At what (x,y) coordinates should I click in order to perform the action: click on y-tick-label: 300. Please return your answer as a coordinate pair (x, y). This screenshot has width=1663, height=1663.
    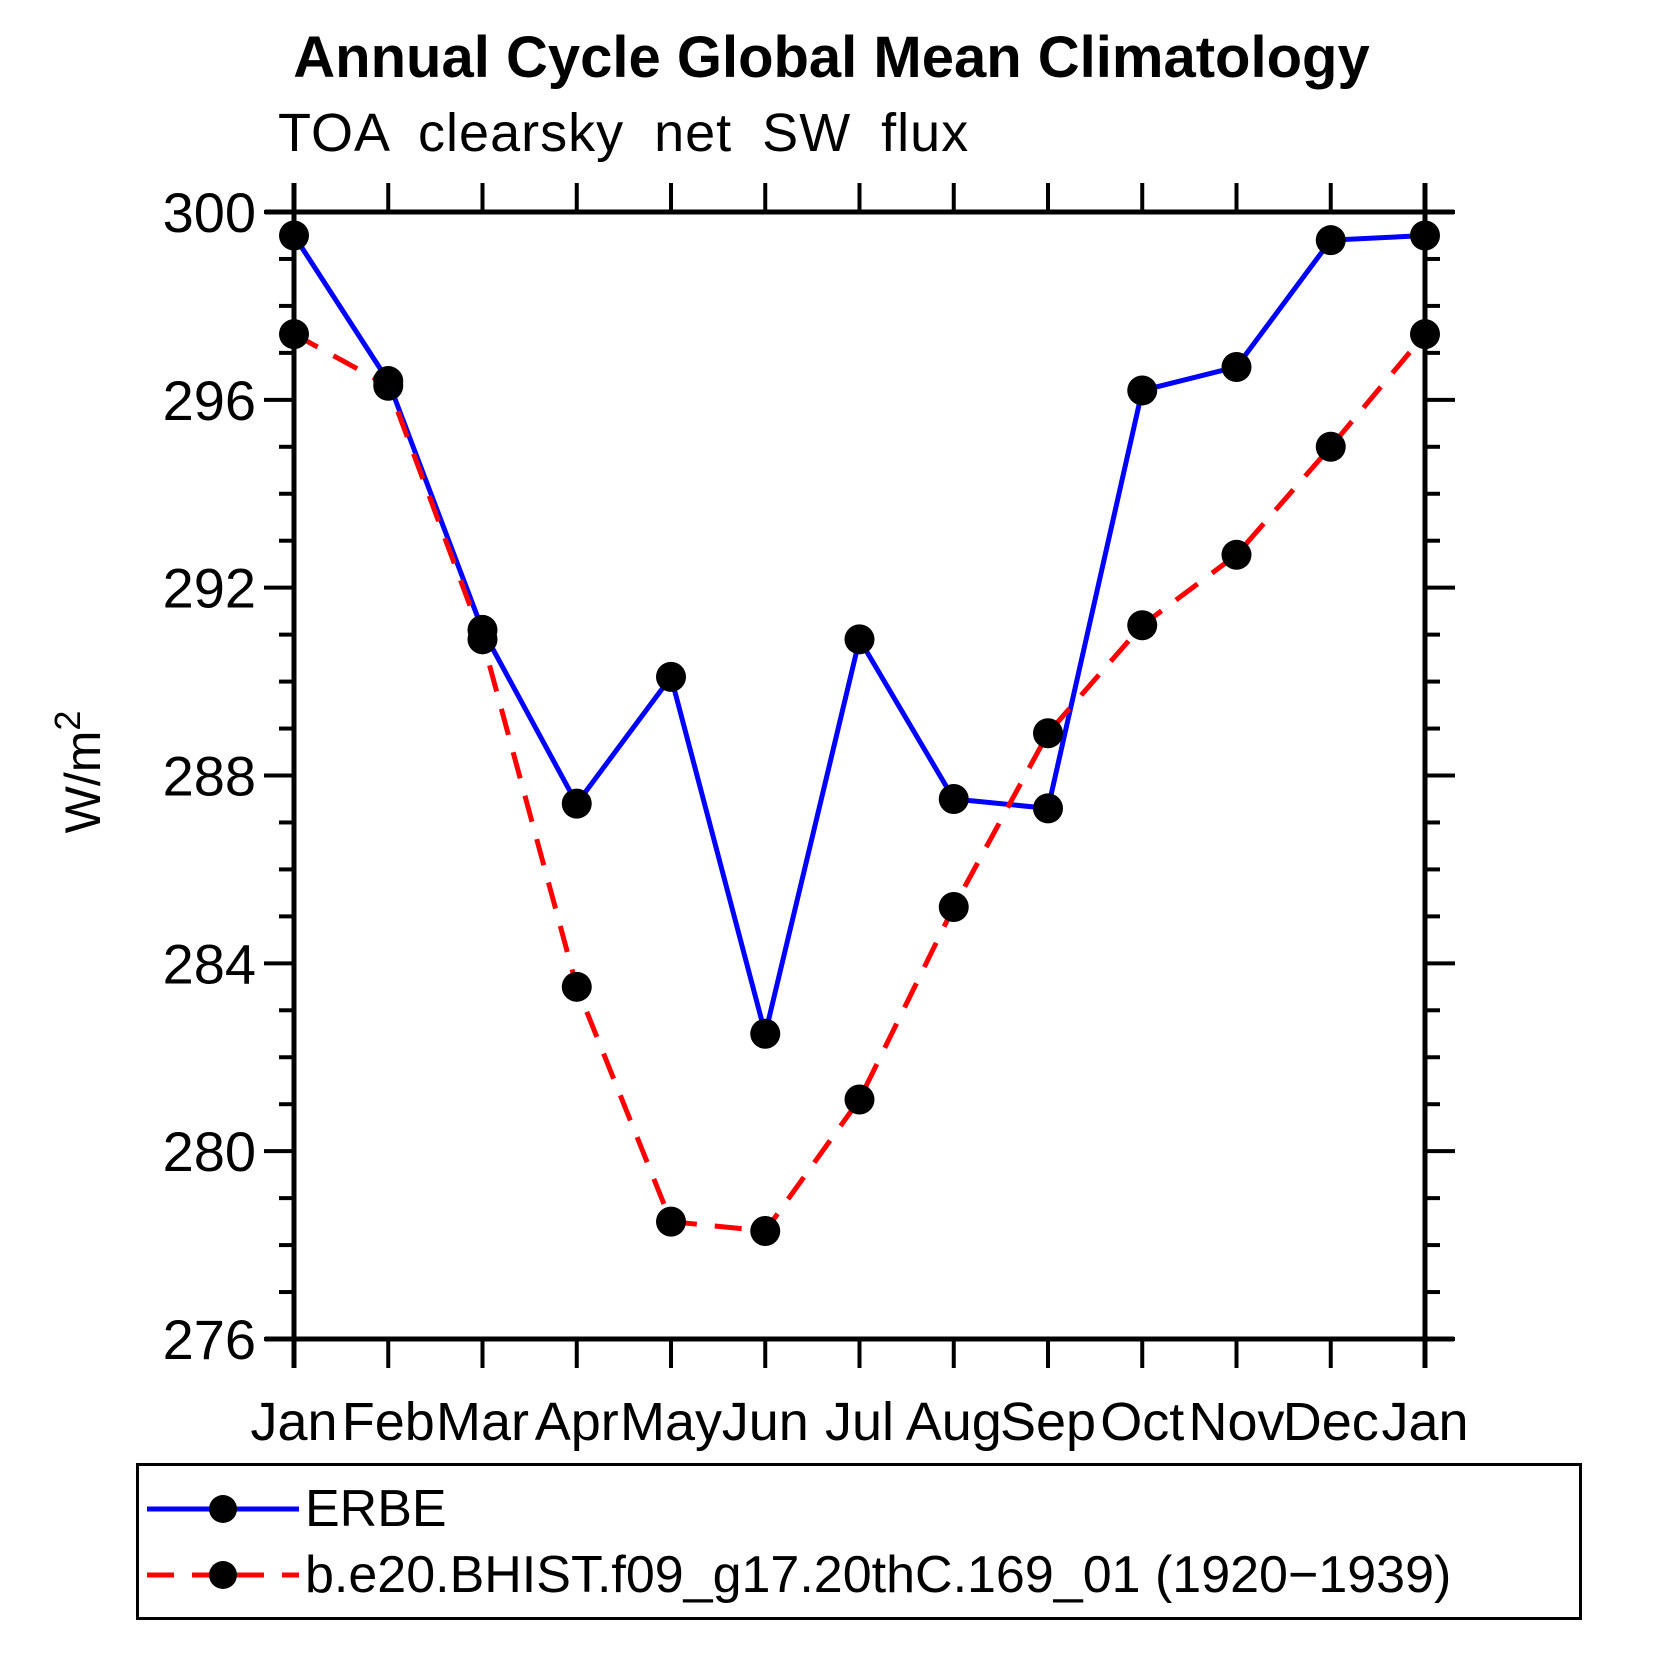
    Looking at the image, I should click on (209, 212).